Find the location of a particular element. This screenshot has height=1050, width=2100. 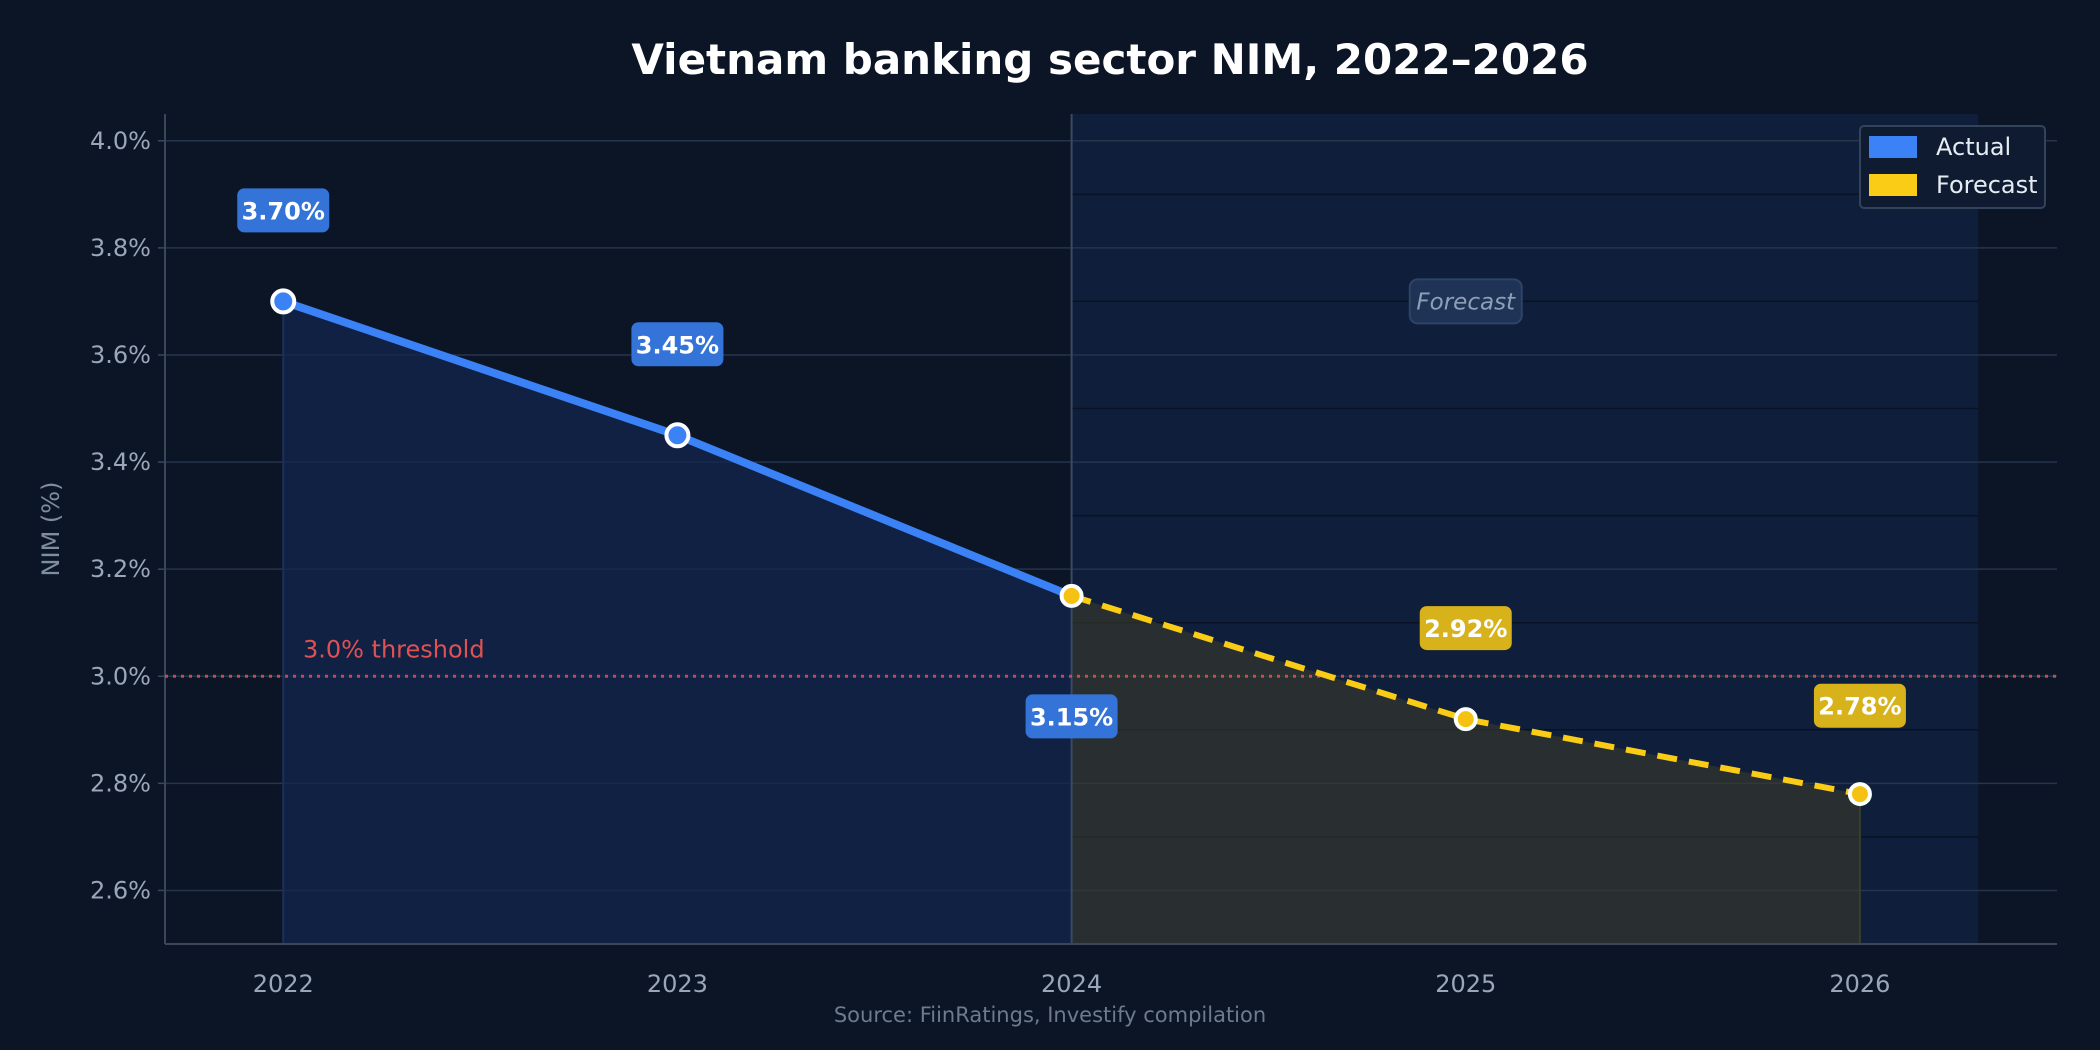

forecast-annotation: Forecast is located at coordinates (1466, 302).